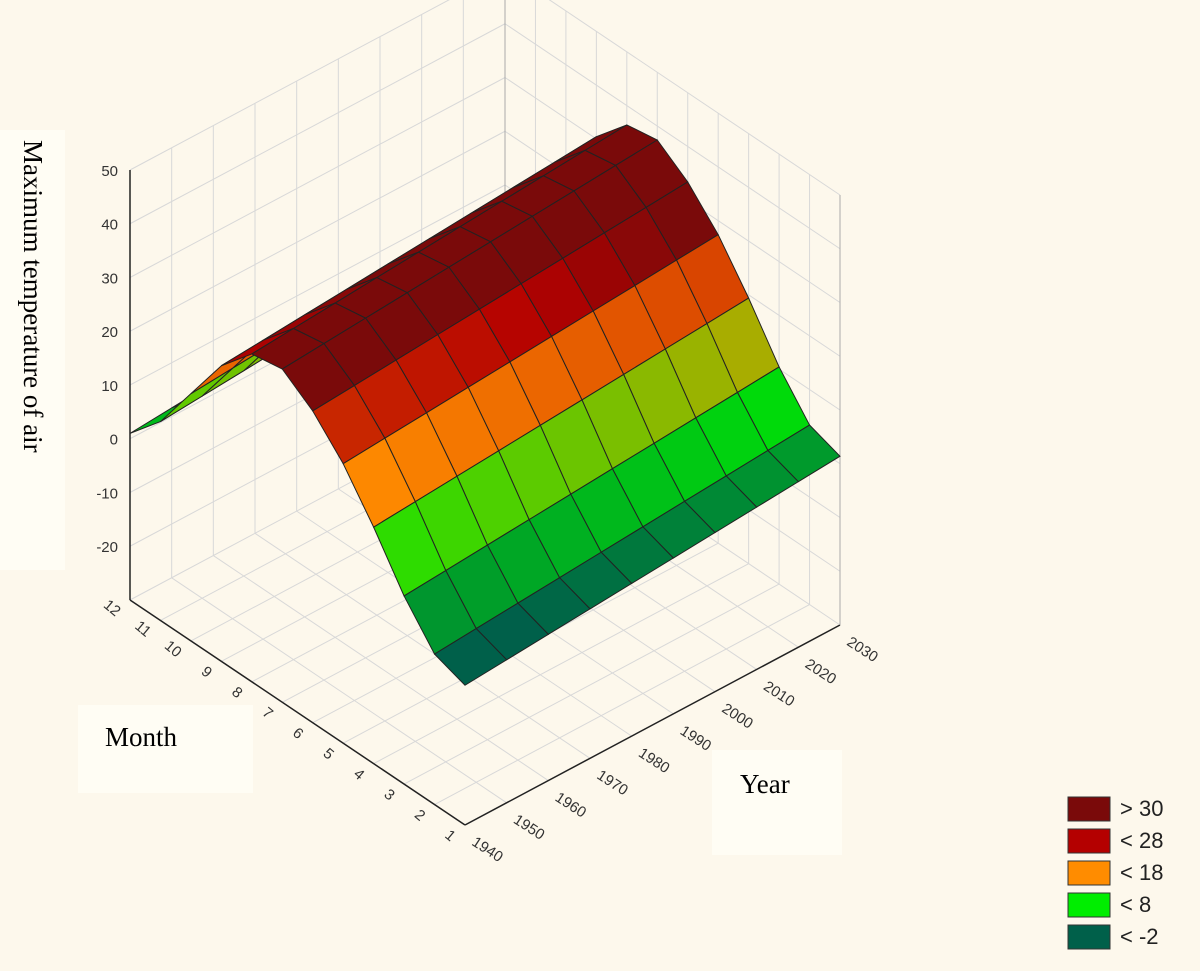 The height and width of the screenshot is (971, 1200). What do you see at coordinates (114, 440) in the screenshot?
I see `z-tick-label: 0` at bounding box center [114, 440].